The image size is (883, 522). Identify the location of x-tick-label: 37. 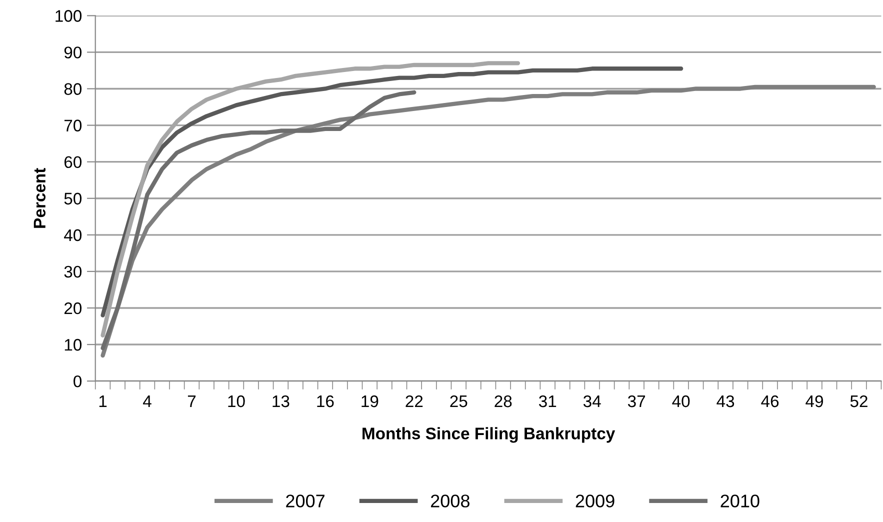
(637, 401).